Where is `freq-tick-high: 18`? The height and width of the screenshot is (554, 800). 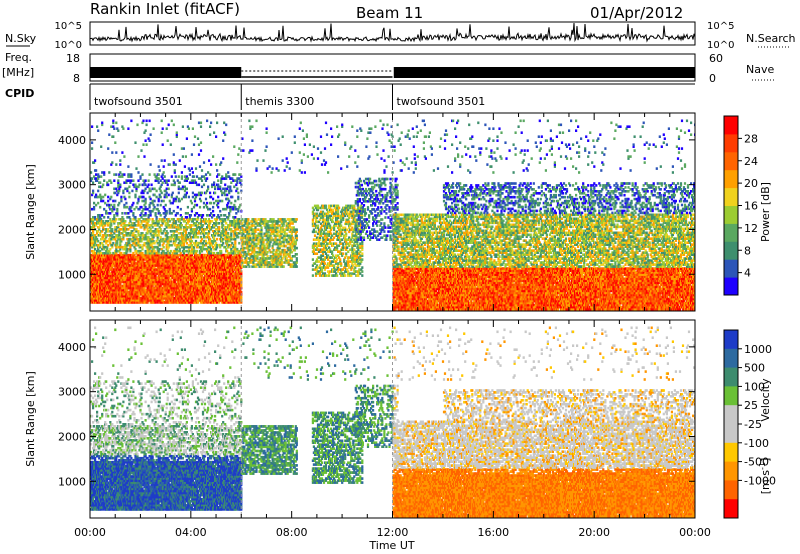 freq-tick-high: 18 is located at coordinates (73, 58).